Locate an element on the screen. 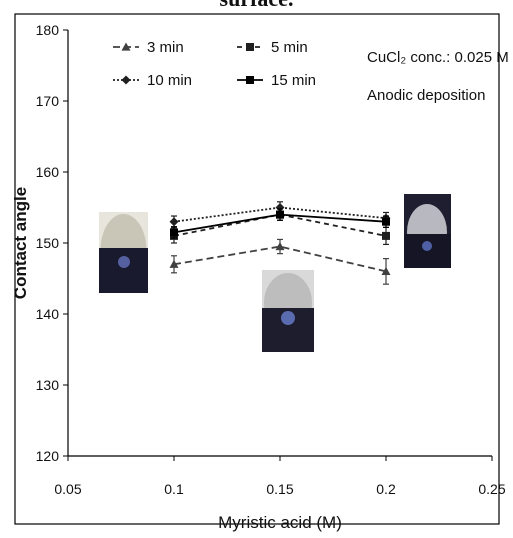  series-3-min is located at coordinates (280, 261).